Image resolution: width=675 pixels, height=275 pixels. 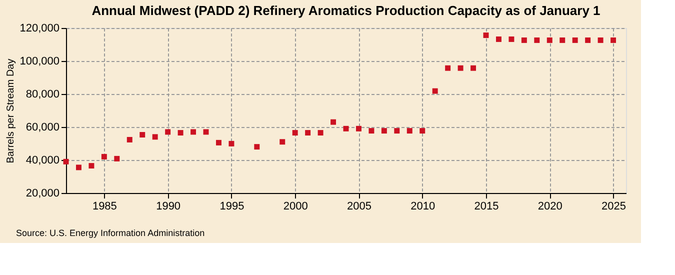 What do you see at coordinates (423, 206) in the screenshot?
I see `x-tick-label: 2010` at bounding box center [423, 206].